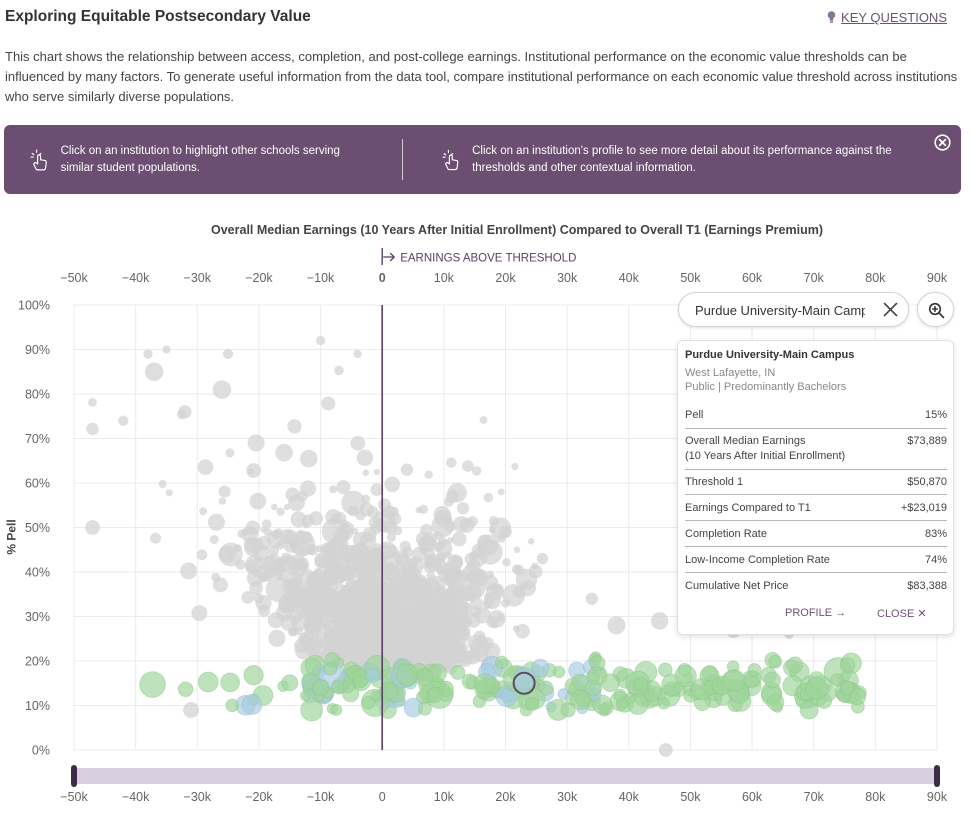 This screenshot has height=832, width=972. I want to click on zoom-button, so click(935, 309).